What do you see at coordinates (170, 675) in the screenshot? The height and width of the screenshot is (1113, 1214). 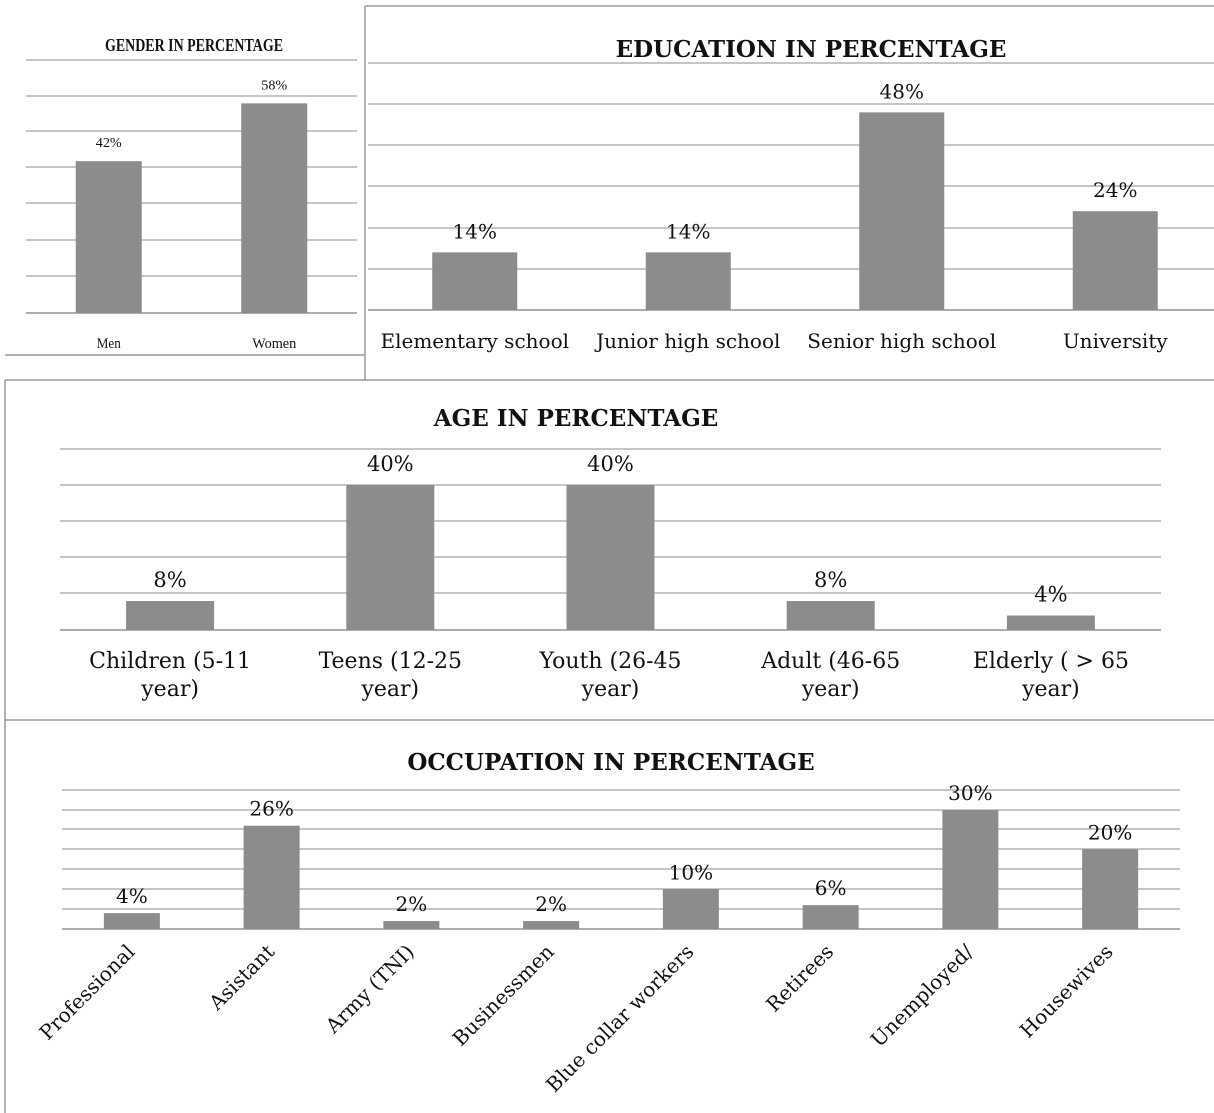 I see `age-category-label: Children (5-11 year)` at bounding box center [170, 675].